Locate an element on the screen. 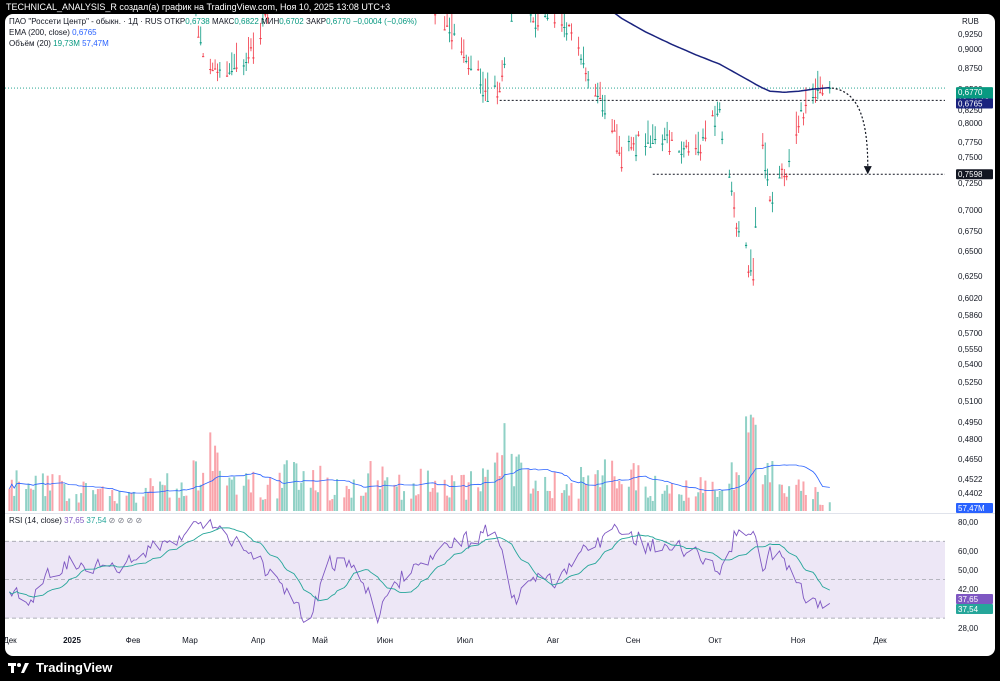 The height and width of the screenshot is (681, 1000). time-tick: Авг is located at coordinates (553, 640).